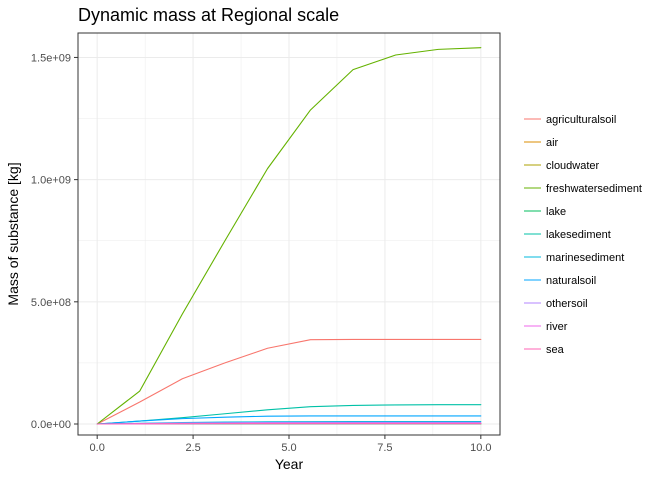 This screenshot has height=485, width=672. I want to click on y-tick-label: 5.0e+08, so click(51, 303).